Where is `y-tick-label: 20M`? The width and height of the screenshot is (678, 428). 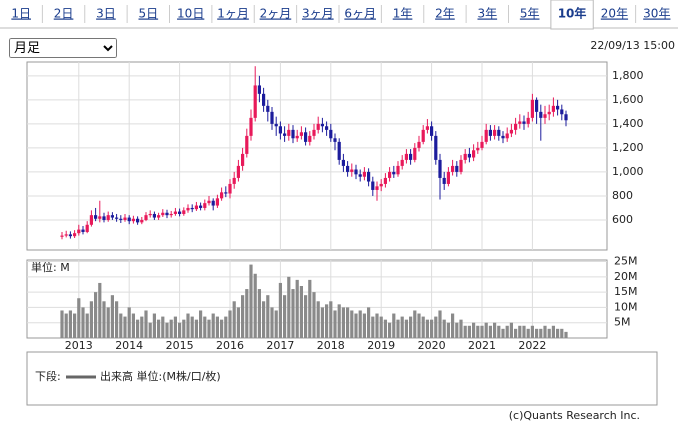
y-tick-label: 20M is located at coordinates (626, 276).